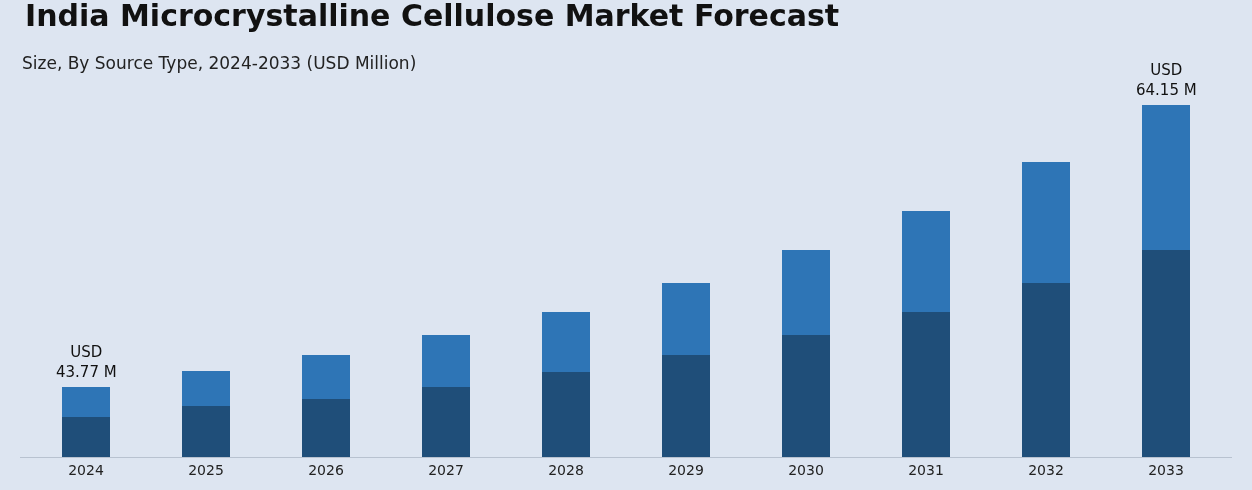 This screenshot has height=490, width=1252. Describe the element at coordinates (926, 469) in the screenshot. I see `x-tick-label: 2031` at that location.